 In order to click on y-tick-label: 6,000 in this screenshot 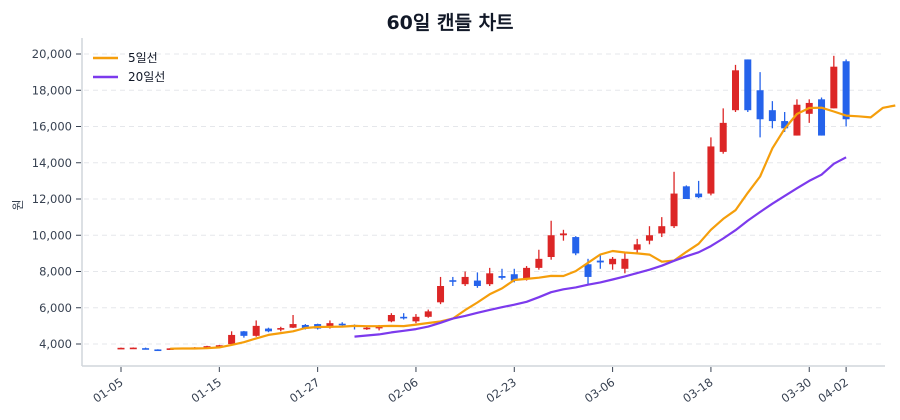, I will do `click(55, 308)`.